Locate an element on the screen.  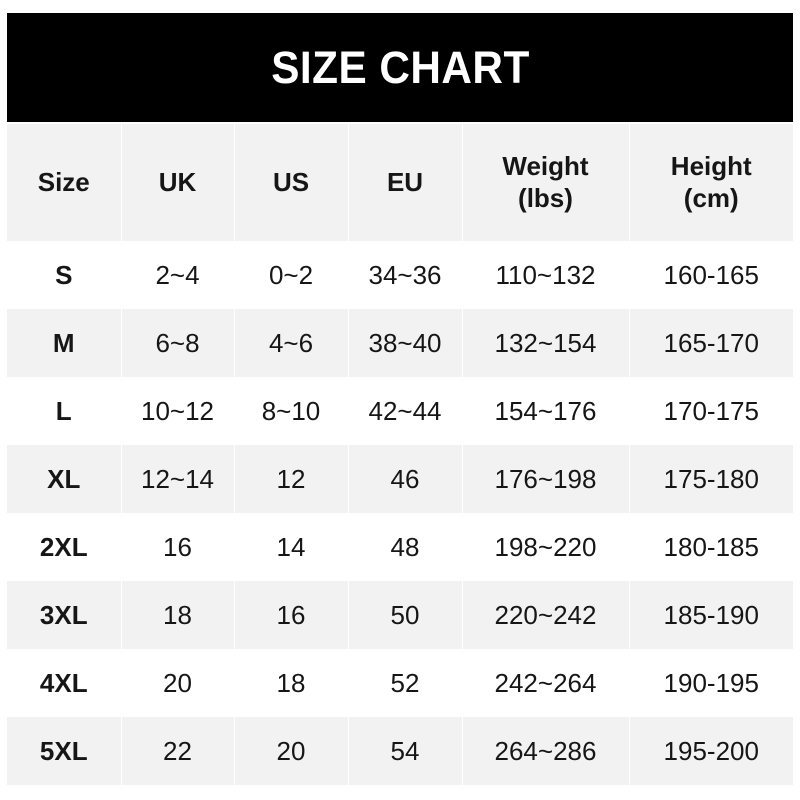
table-row: 2XL 16 14 48 198~220 180-185 is located at coordinates (400, 547).